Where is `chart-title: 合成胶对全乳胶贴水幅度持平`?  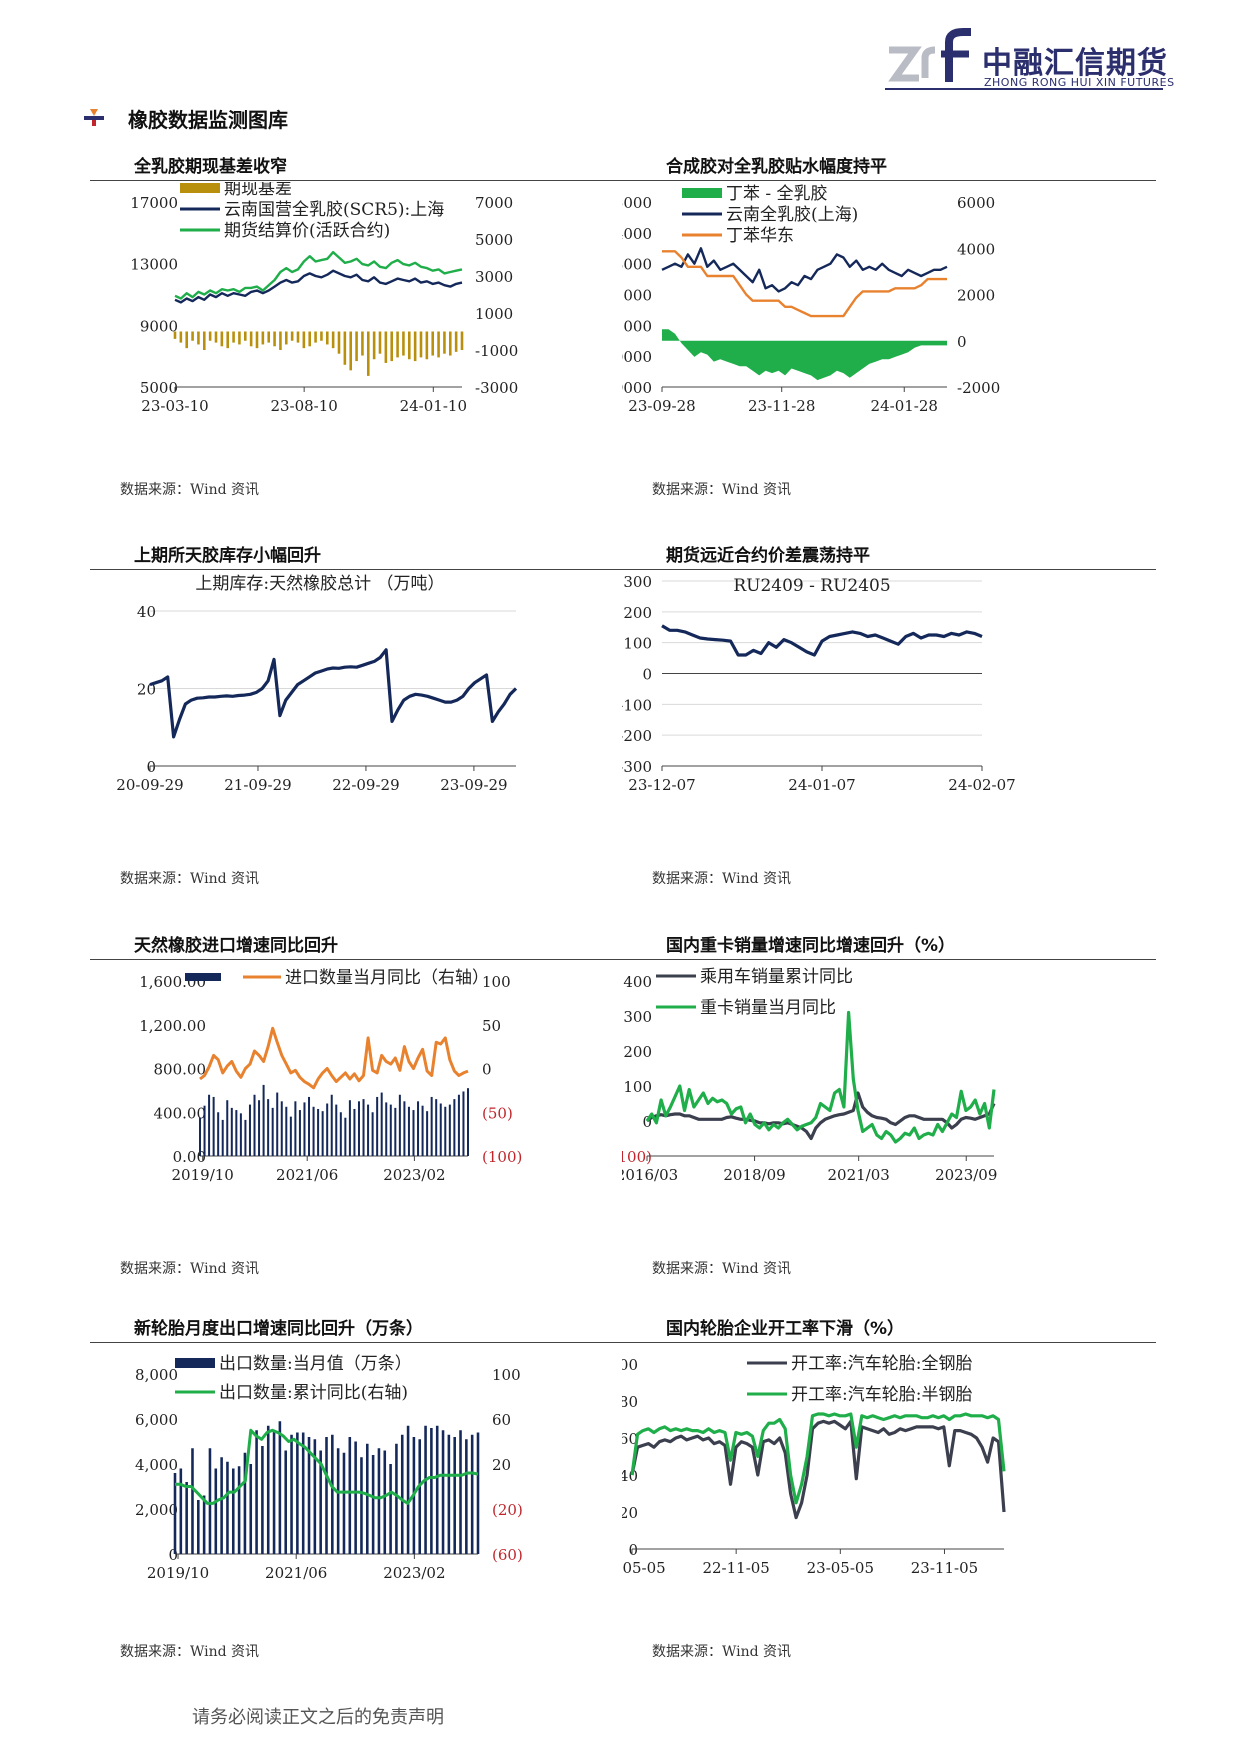 chart-title: 合成胶对全乳胶贴水幅度持平 is located at coordinates (776, 167).